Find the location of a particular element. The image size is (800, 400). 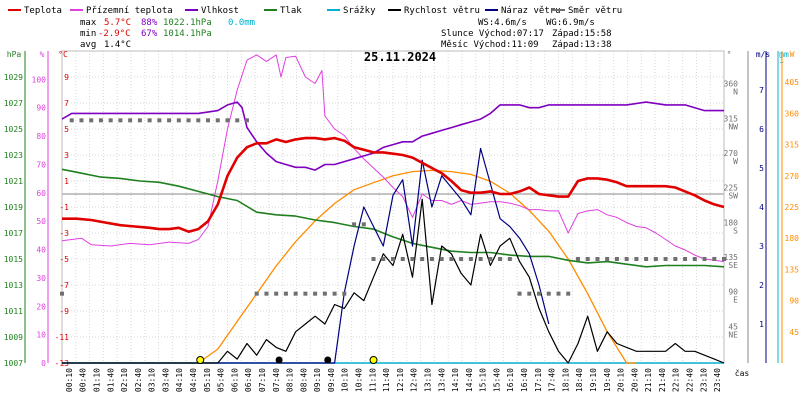

tick-time: 20:40 is located at coordinates (634, 380).